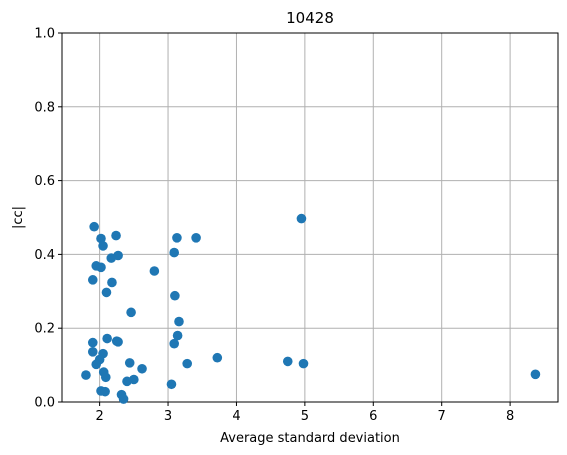 This screenshot has width=567, height=455. I want to click on y-tick-label: 0.6, so click(44, 181).